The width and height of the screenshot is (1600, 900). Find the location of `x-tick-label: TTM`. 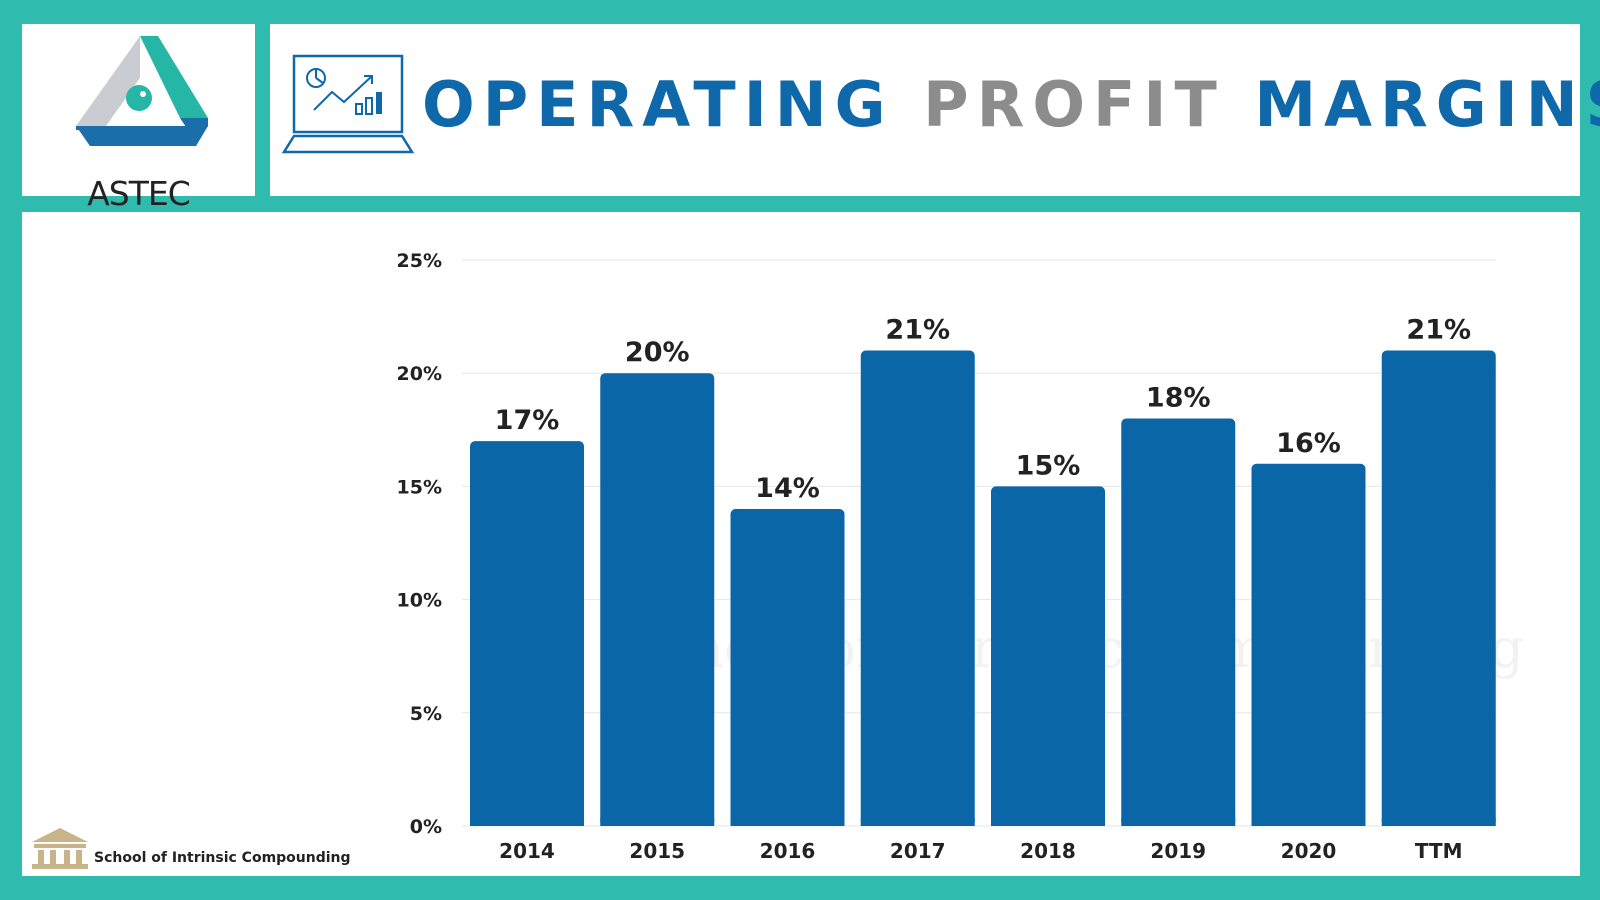

x-tick-label: TTM is located at coordinates (1439, 851).